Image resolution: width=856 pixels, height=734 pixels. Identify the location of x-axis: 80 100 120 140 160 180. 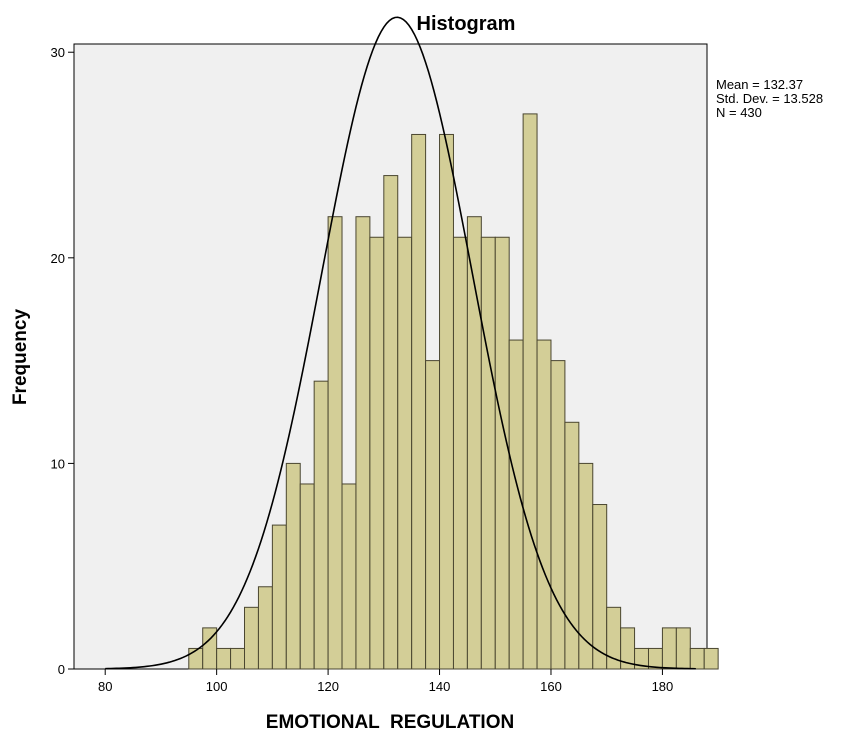
(385, 681).